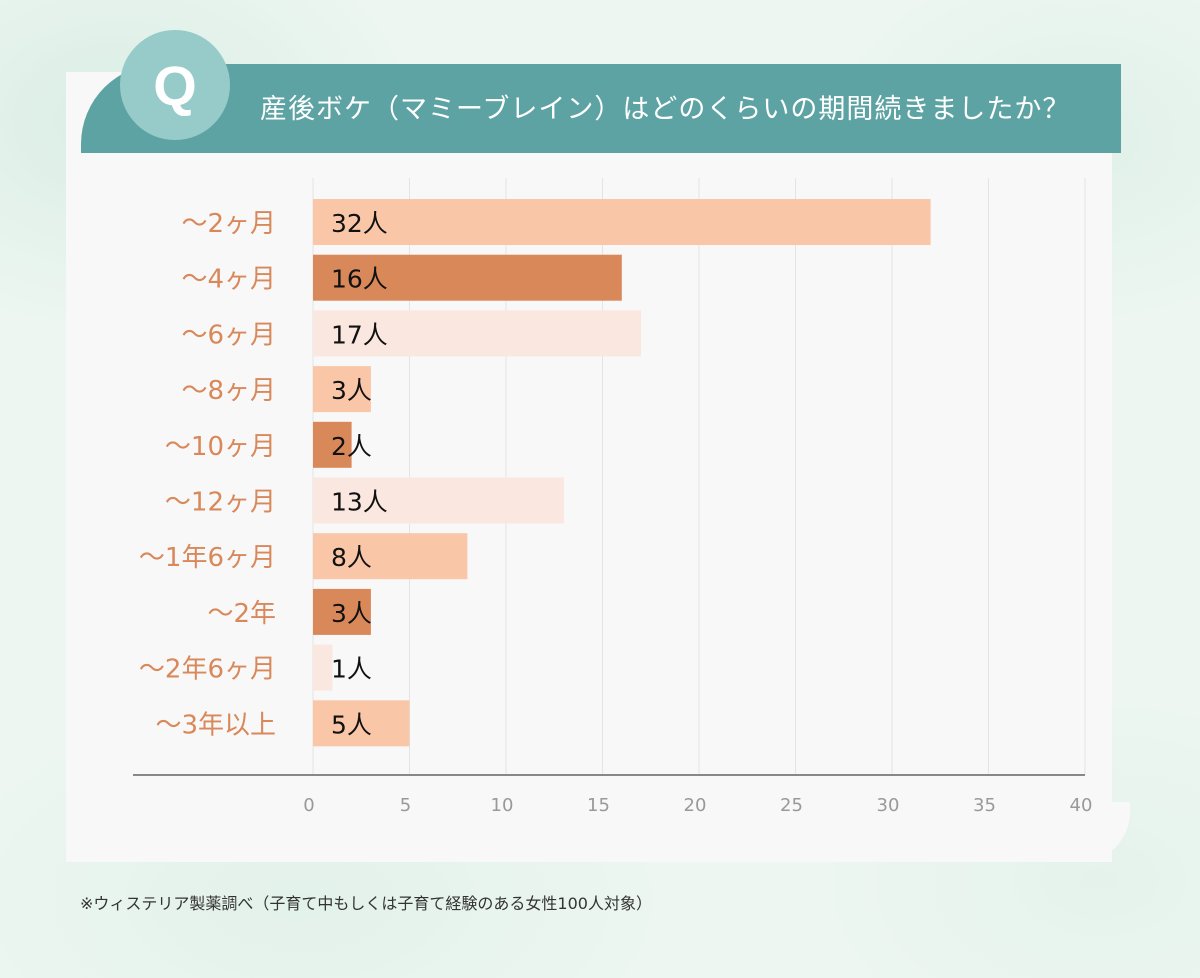  I want to click on bar-data-label: 2人, so click(351, 446).